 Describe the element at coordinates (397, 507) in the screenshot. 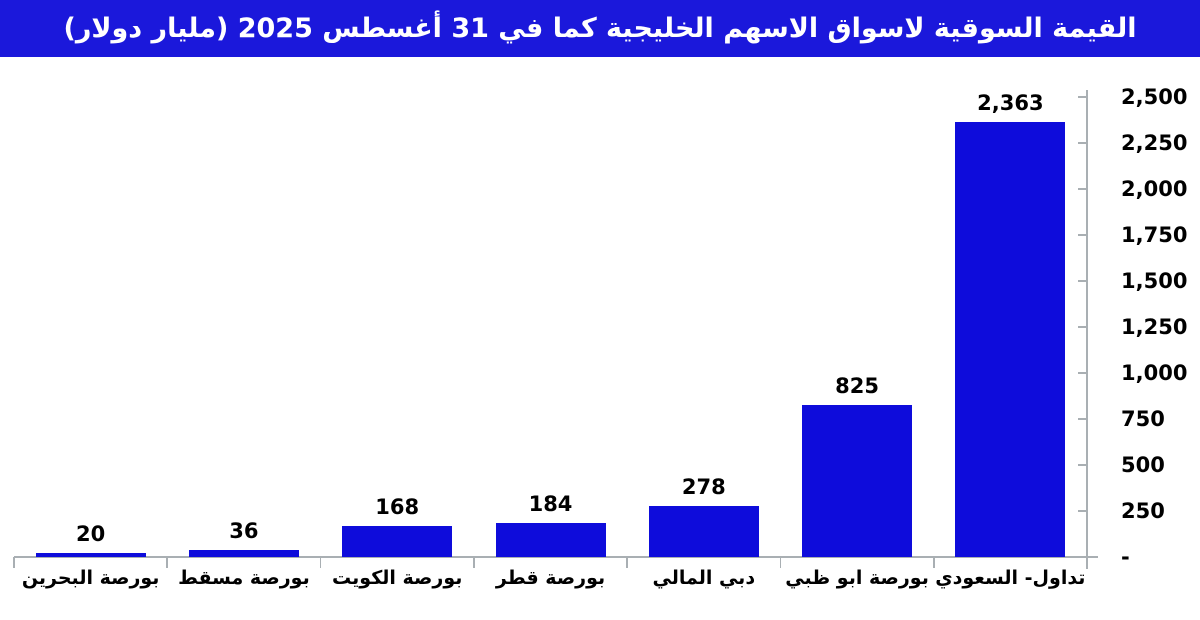

I see `bar-value-label: 168` at that location.